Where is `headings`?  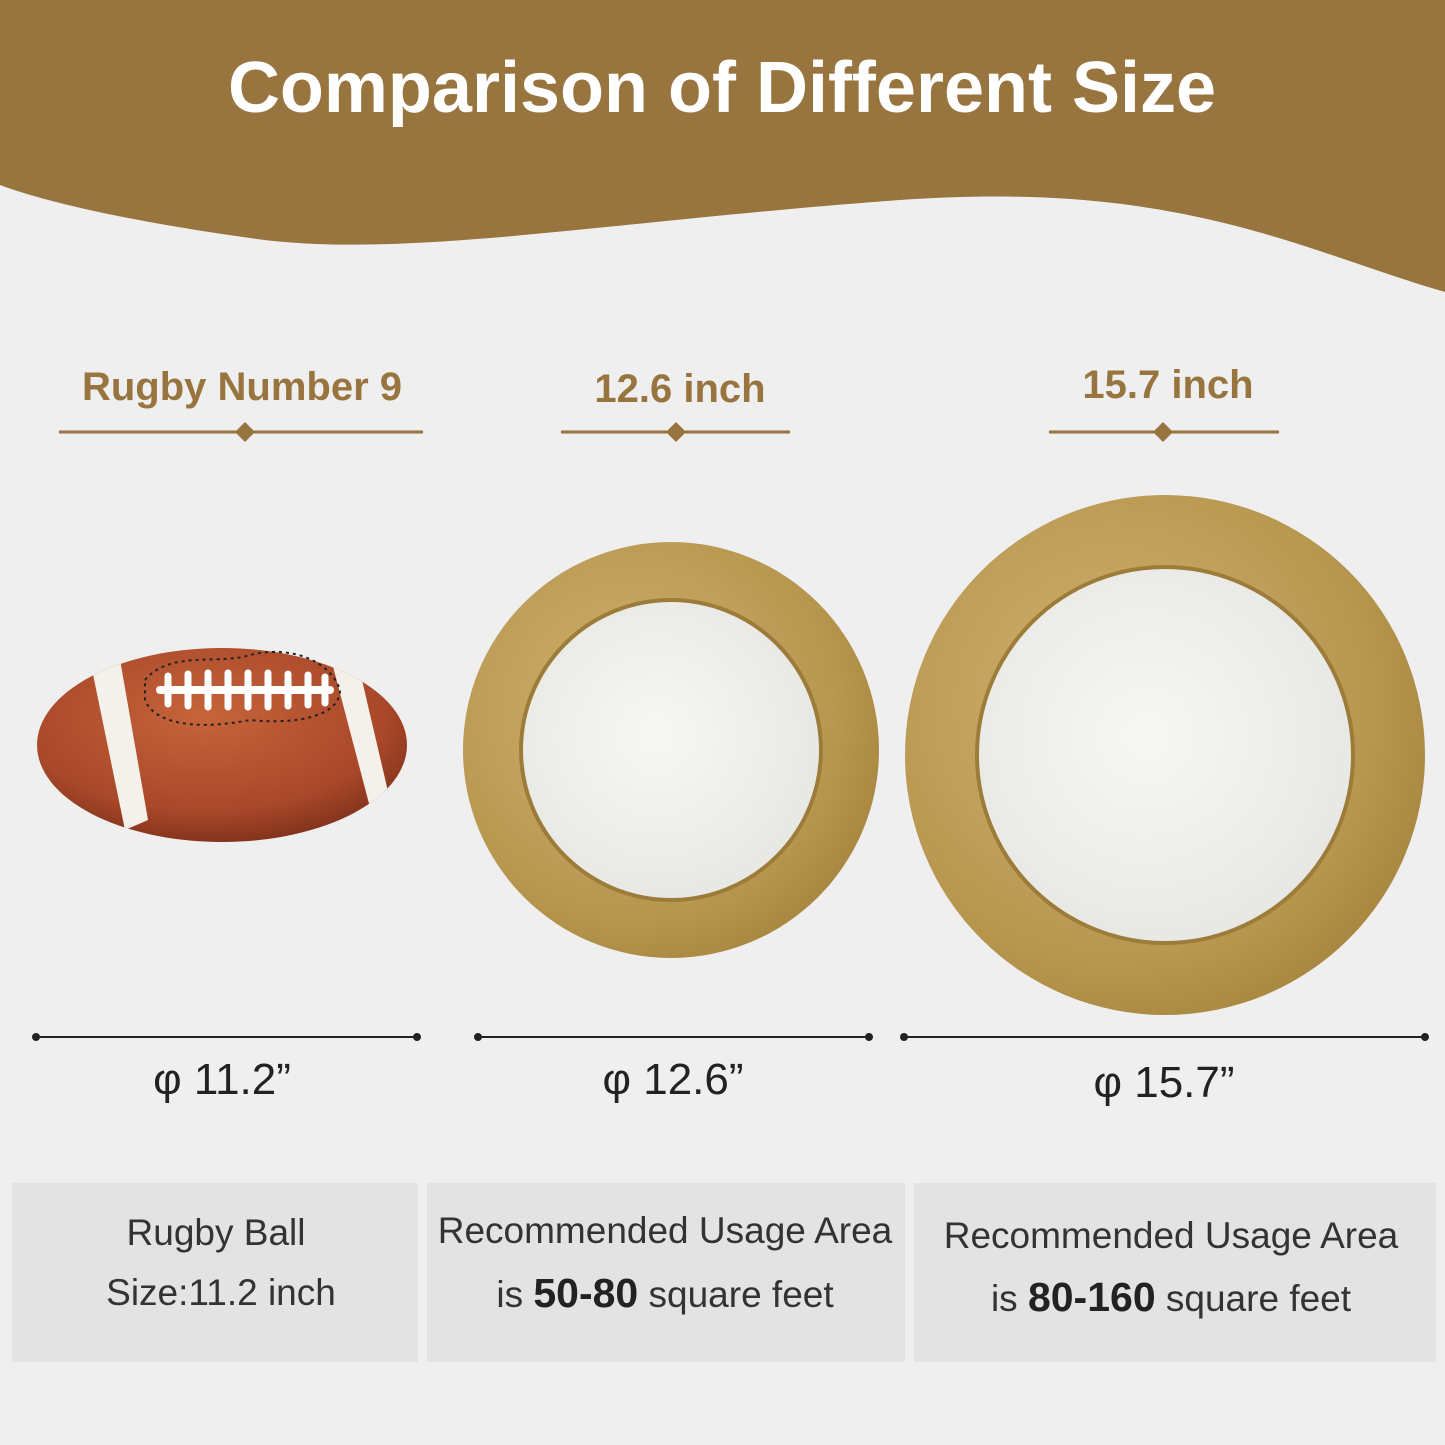
headings is located at coordinates (669, 432).